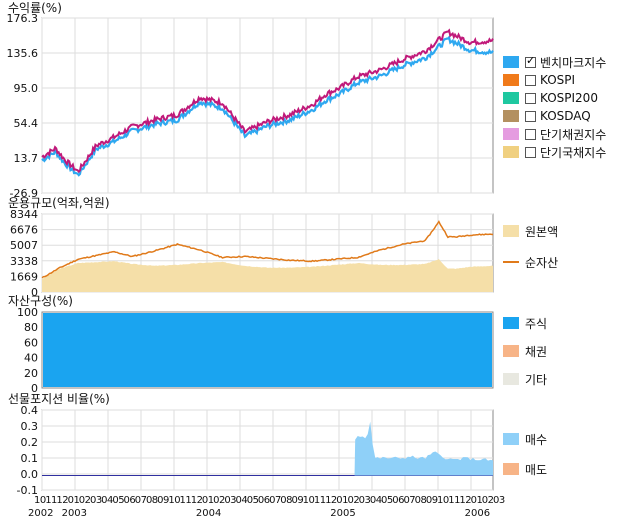  Describe the element at coordinates (423, 448) in the screenshot. I see `buy-area` at that location.